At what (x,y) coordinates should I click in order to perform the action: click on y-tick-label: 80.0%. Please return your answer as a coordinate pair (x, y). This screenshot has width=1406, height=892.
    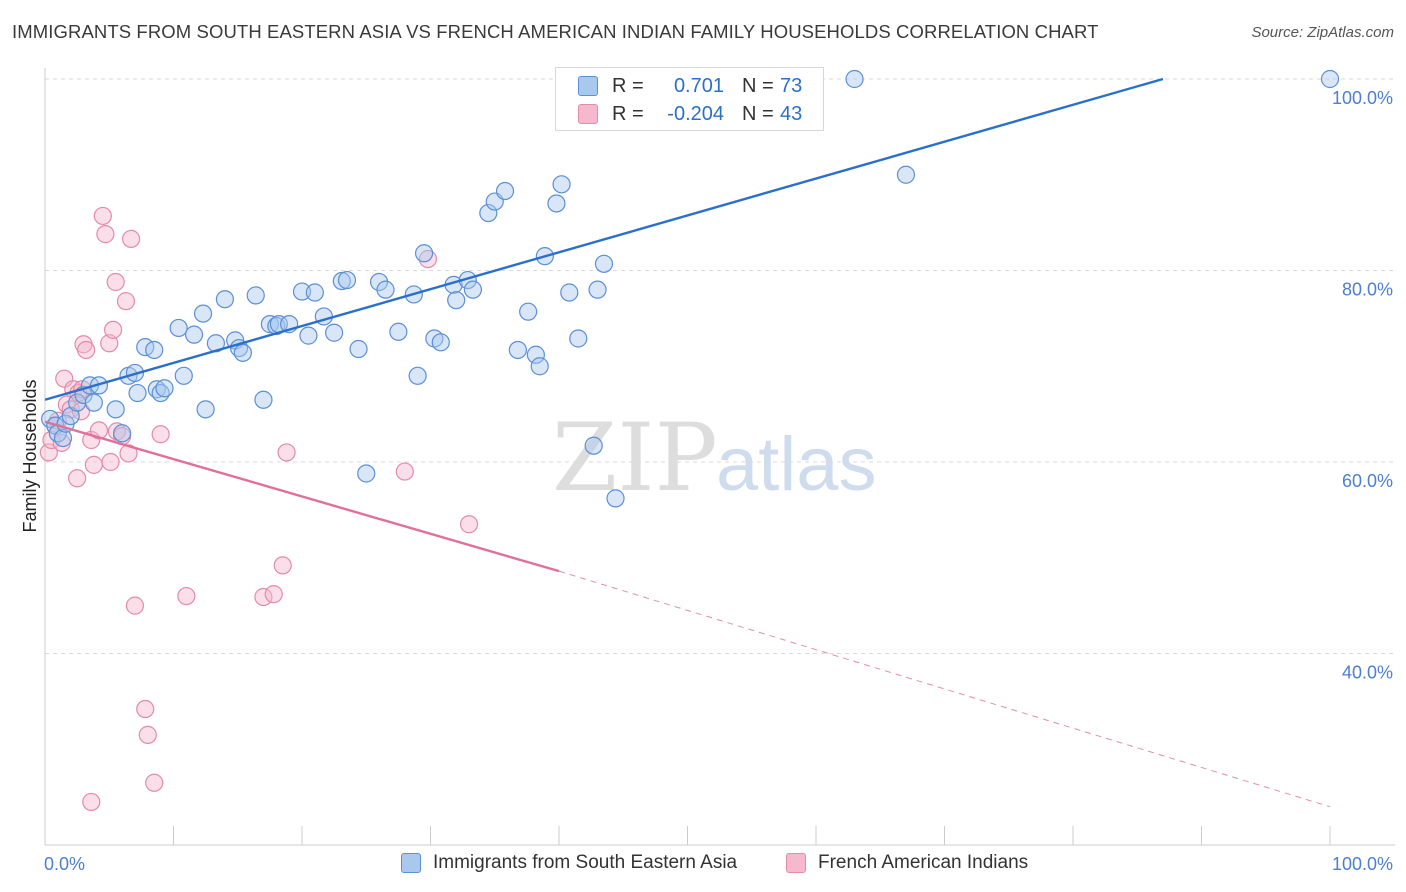
    Looking at the image, I should click on (1367, 290).